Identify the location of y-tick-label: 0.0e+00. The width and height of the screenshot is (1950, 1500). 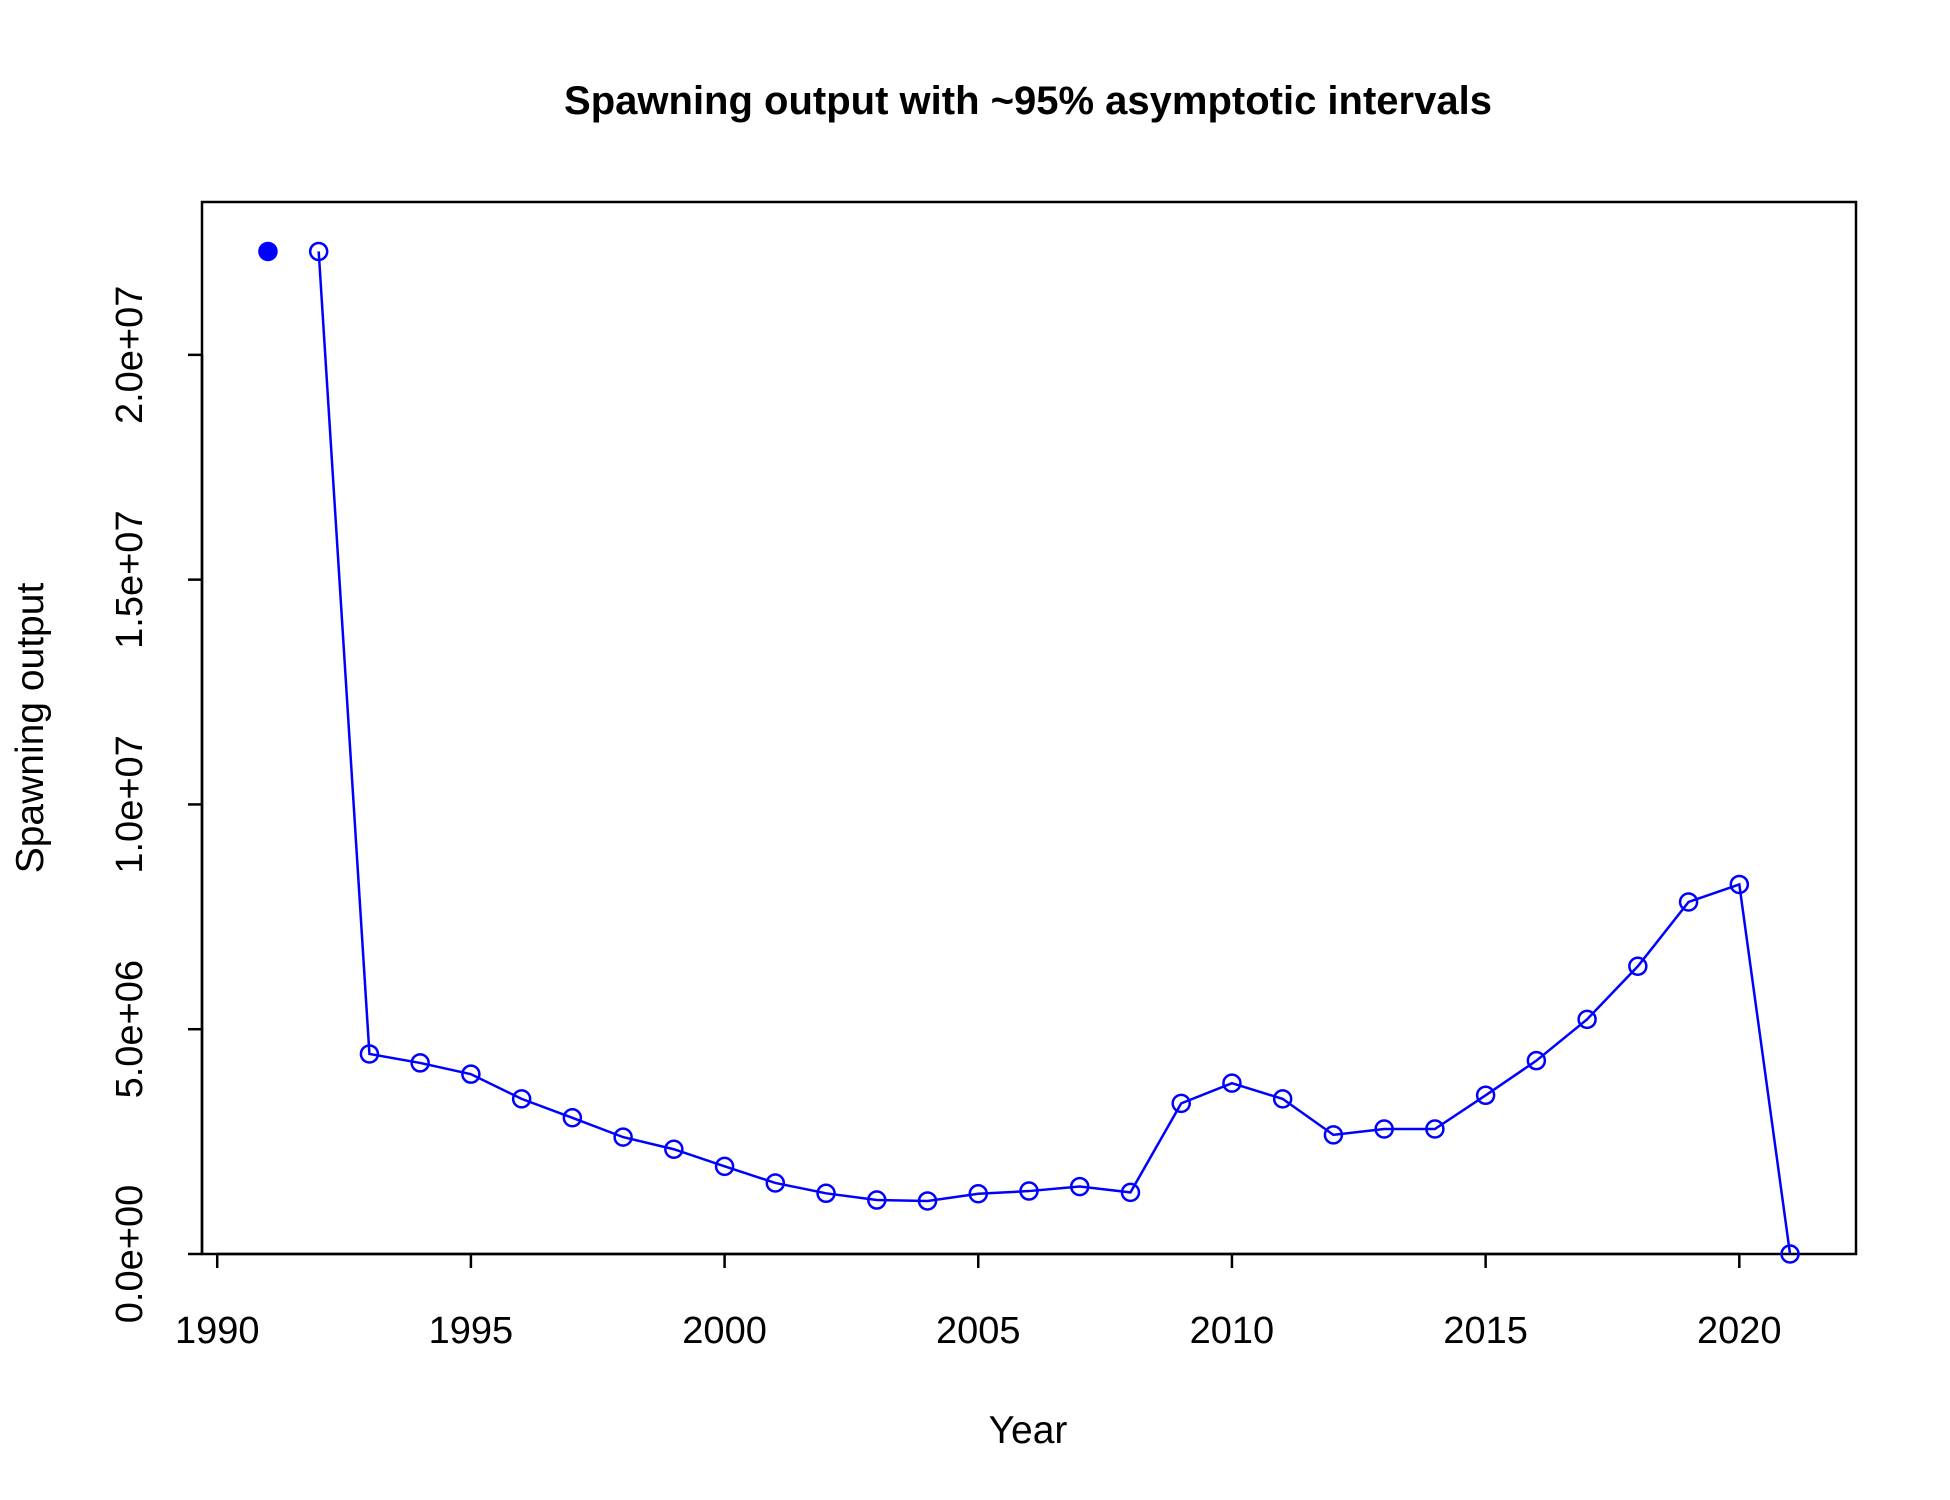
(130, 1254).